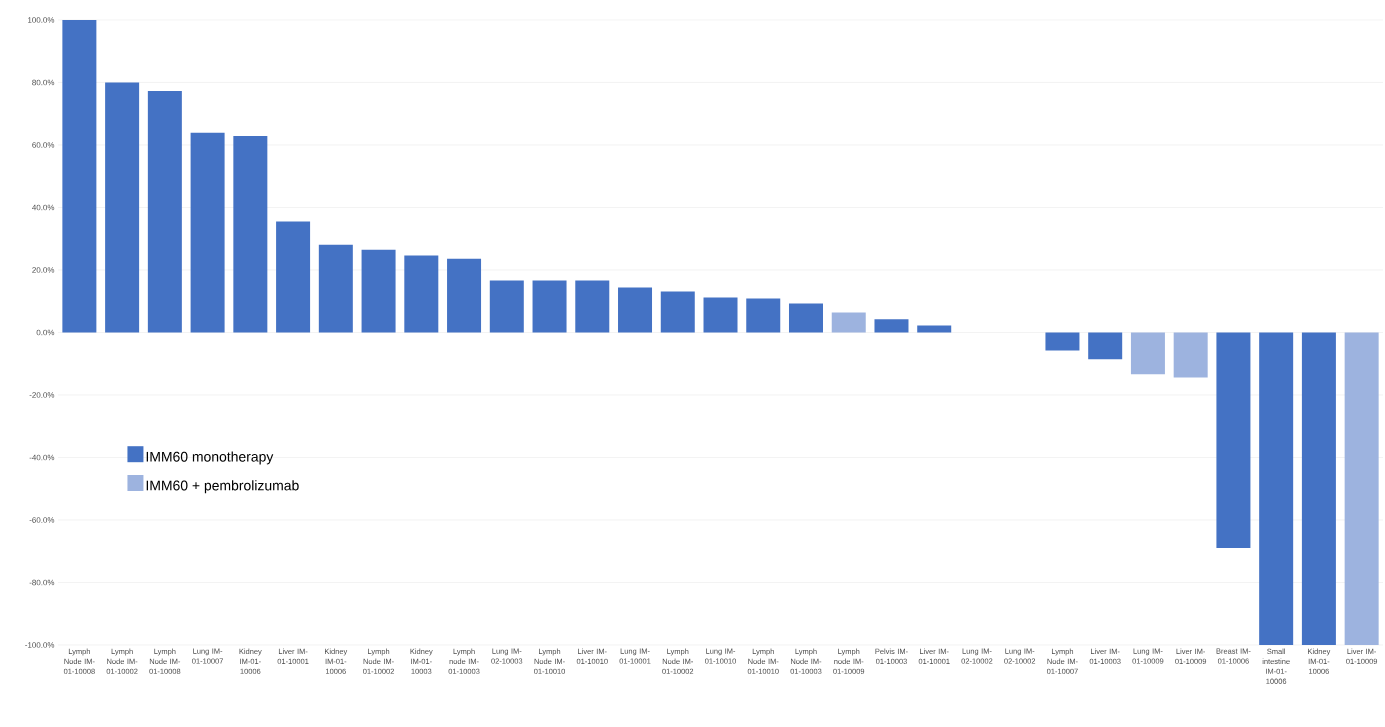 Image resolution: width=1385 pixels, height=727 pixels. I want to click on legend-label: IMM60 + pembrolizumab, so click(222, 487).